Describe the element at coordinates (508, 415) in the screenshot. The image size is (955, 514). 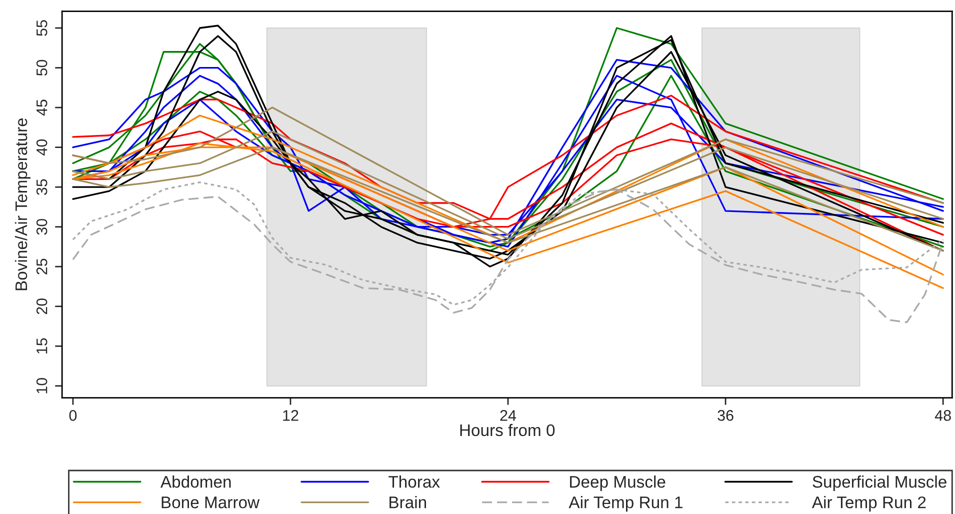
I see `x-tick-label: 24` at that location.